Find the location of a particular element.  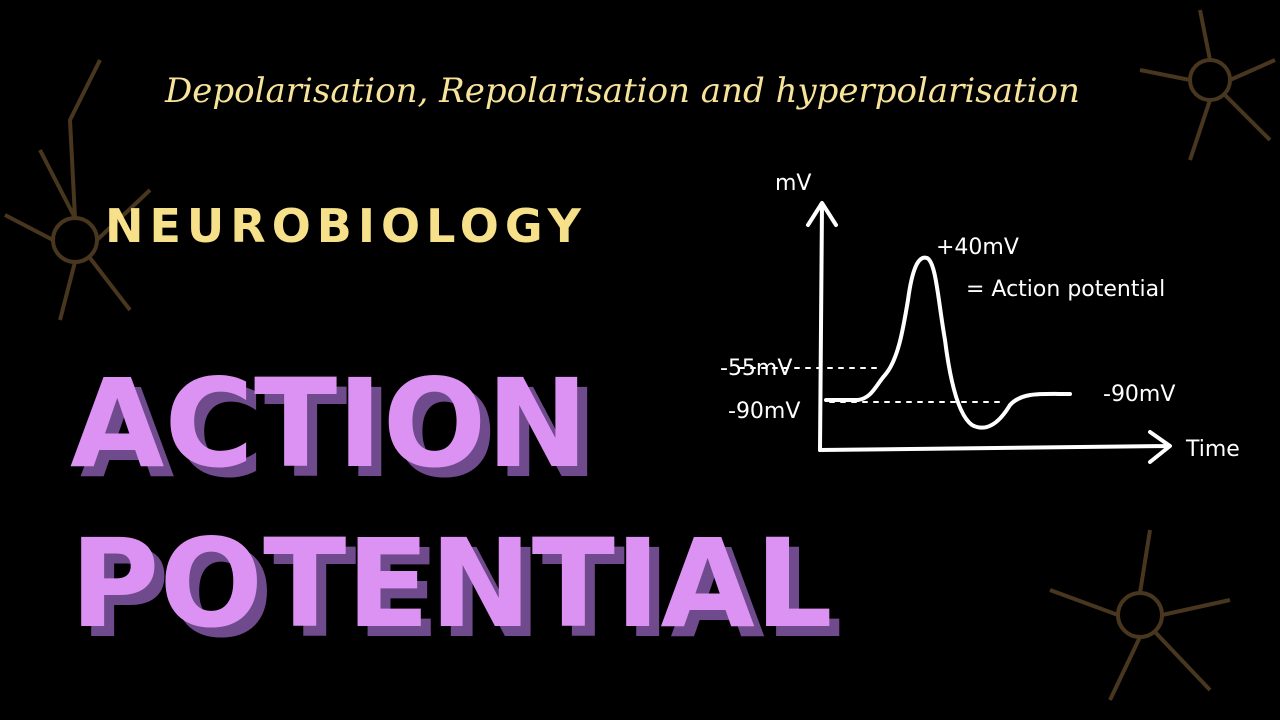

threshold-label: -55mV is located at coordinates (756, 368).